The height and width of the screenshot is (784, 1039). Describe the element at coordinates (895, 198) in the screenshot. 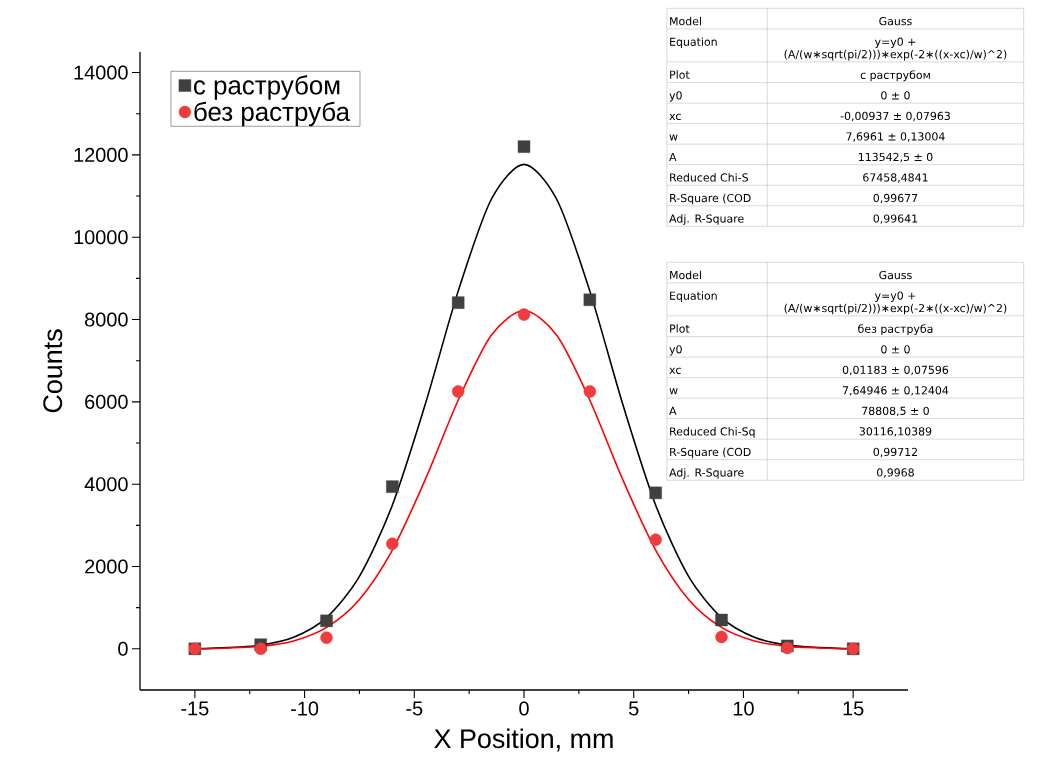

I see `annotation: 0,99677` at that location.